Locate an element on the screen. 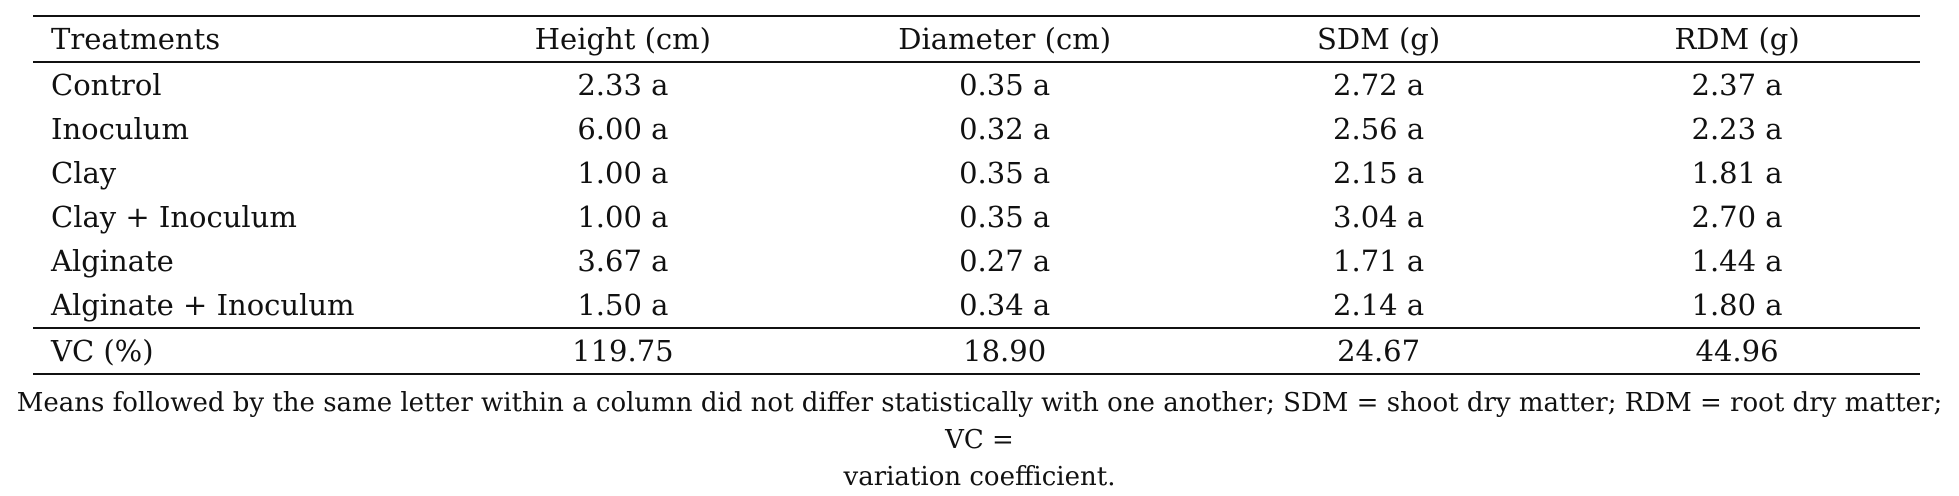 Image resolution: width=1959 pixels, height=496 pixels. row-treatment: Clay + Inoculum is located at coordinates (174, 216).